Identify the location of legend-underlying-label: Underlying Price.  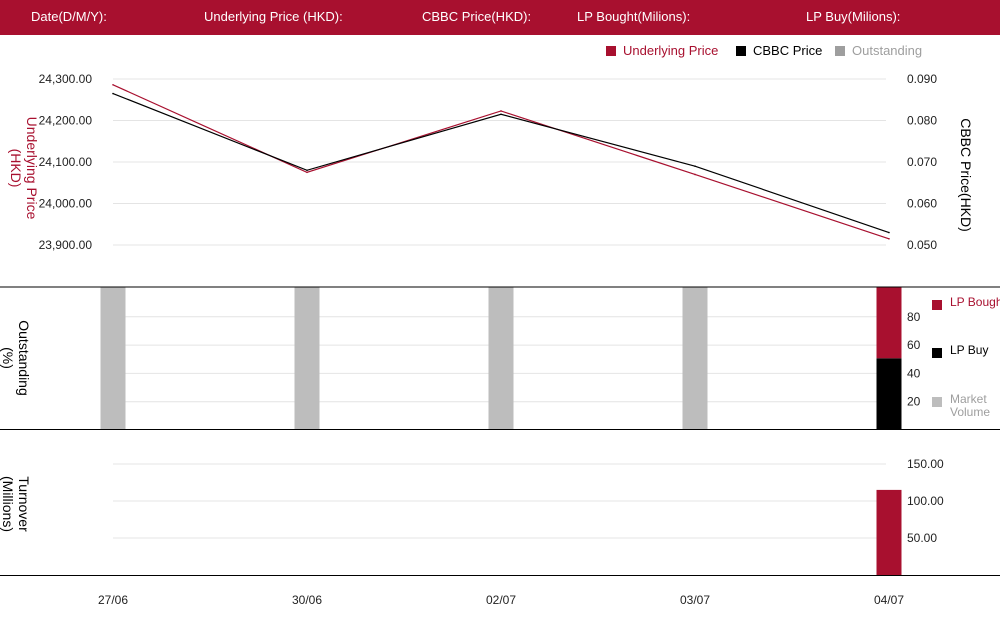
(671, 50).